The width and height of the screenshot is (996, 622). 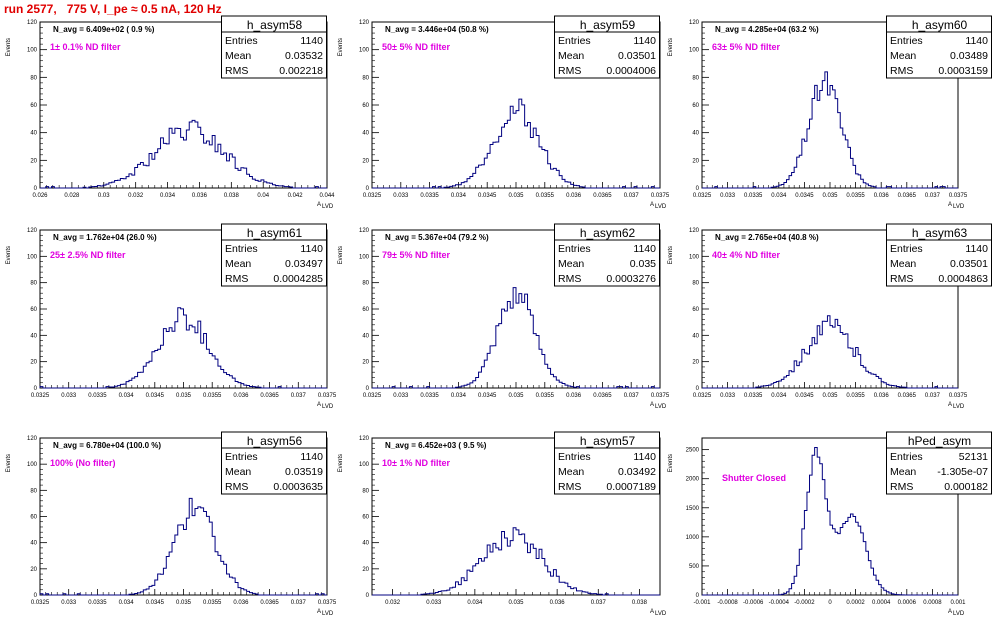 I want to click on histogram-name: h_asym62, so click(x=608, y=233).